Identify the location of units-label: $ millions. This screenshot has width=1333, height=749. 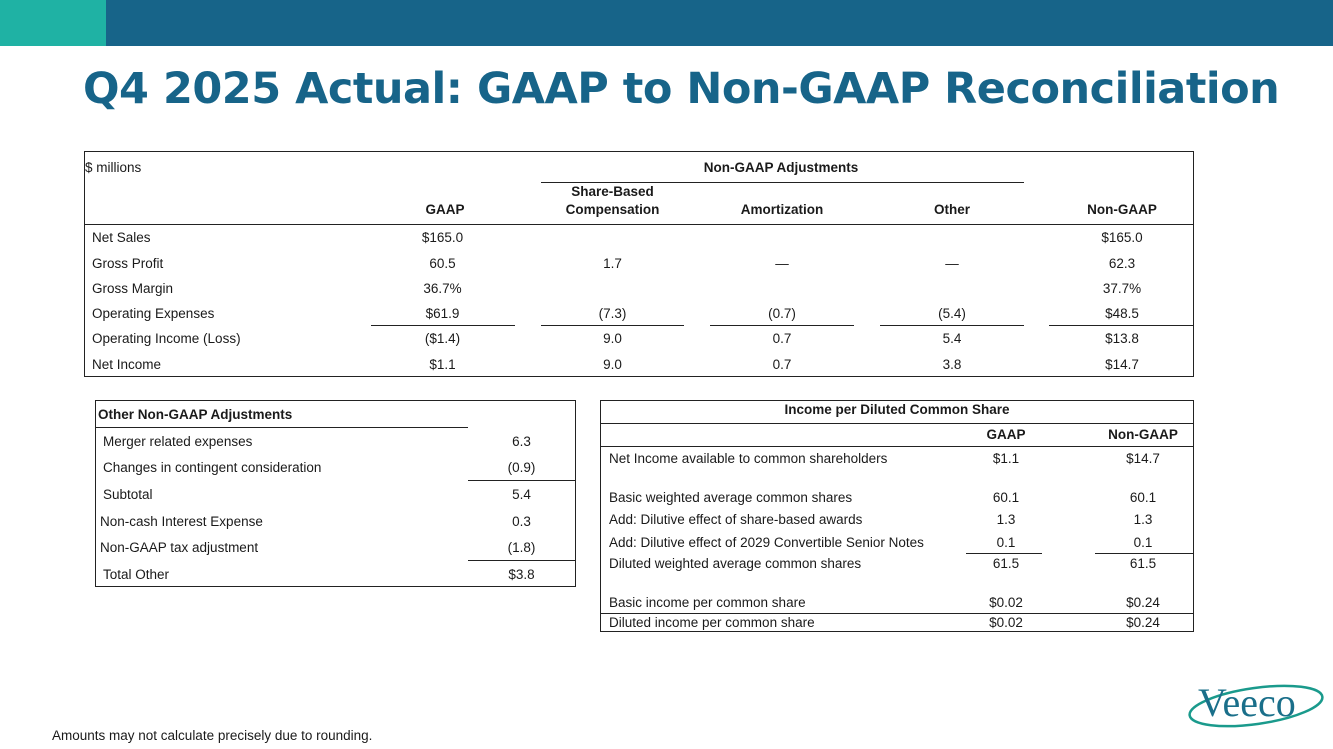
(113, 167).